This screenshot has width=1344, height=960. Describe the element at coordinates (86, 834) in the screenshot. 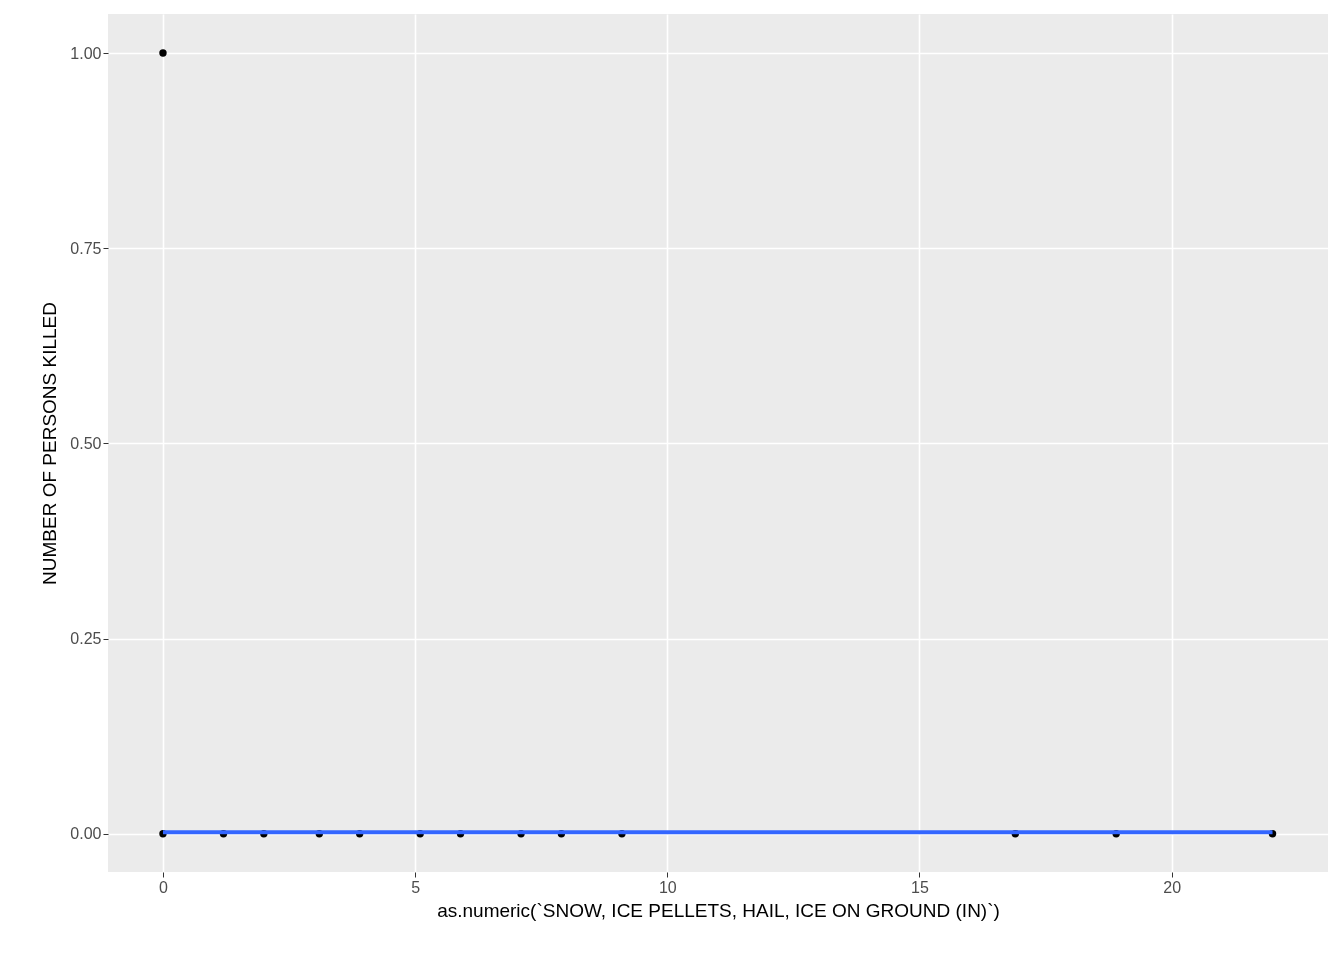

I see `y-tick-label: 0.00` at that location.